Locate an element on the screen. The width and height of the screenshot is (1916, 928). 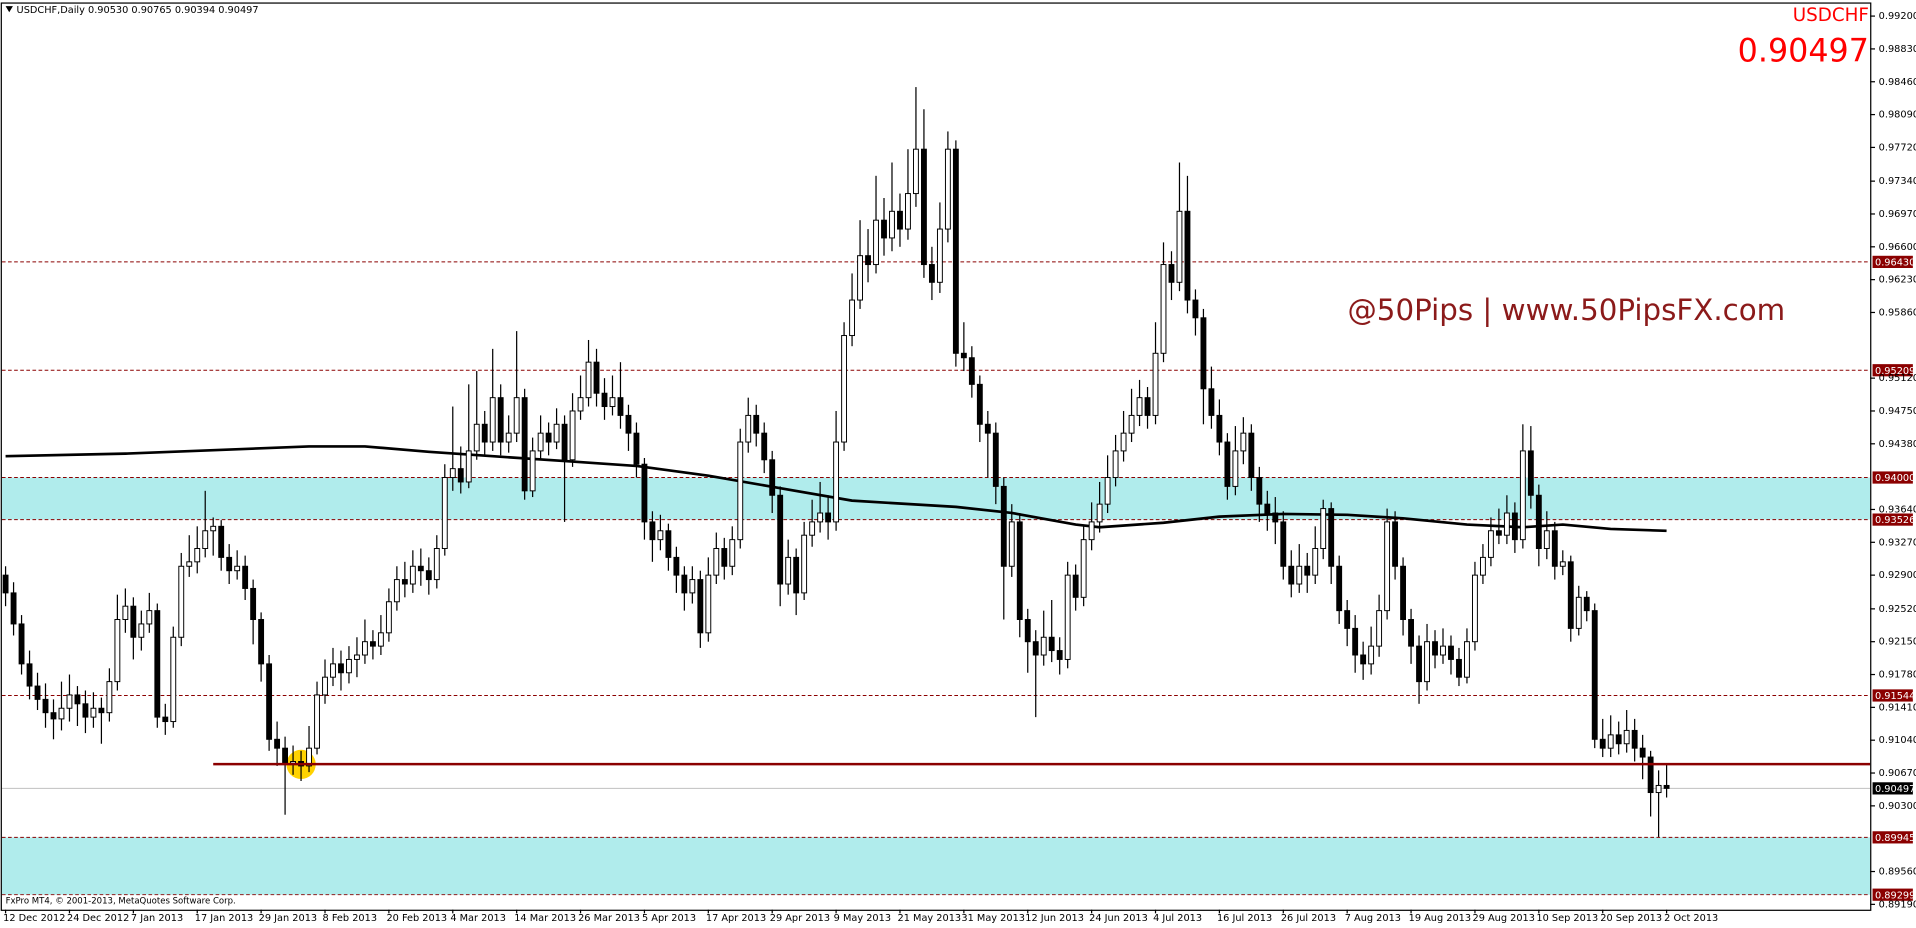
x-tick-label: 14 Mar 2013 is located at coordinates (545, 918).